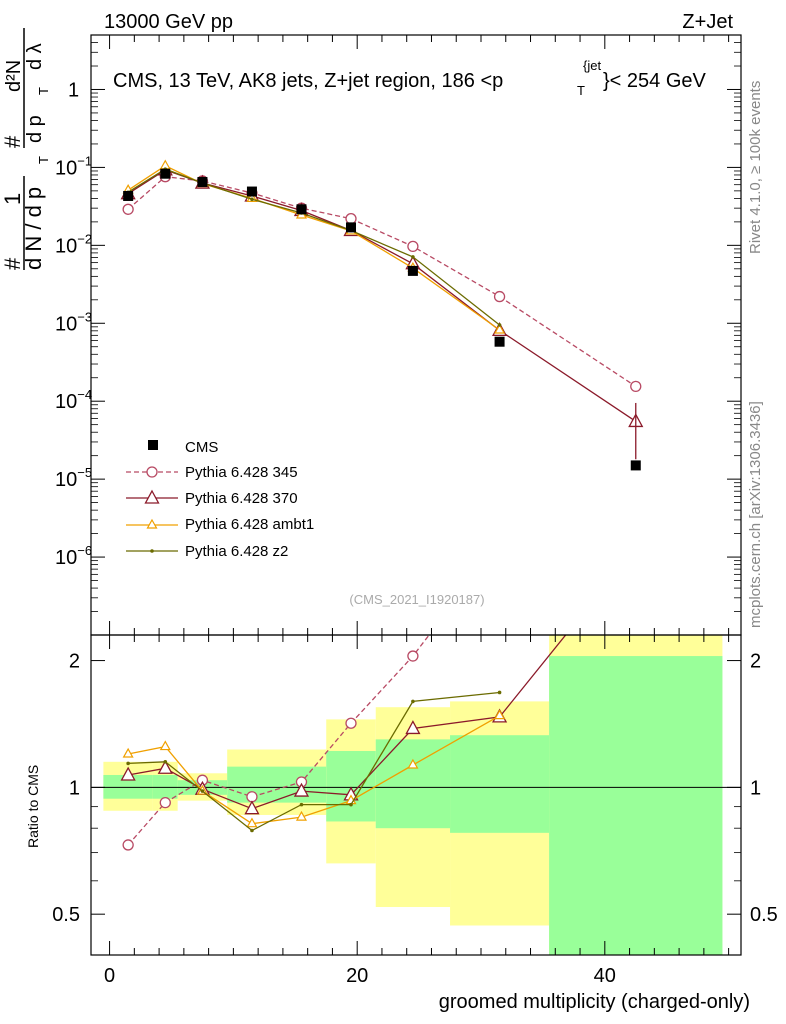 Image resolution: width=786 pixels, height=1024 pixels. What do you see at coordinates (249, 524) in the screenshot?
I see `legend-label-ambt1: Pythia 6.428 ambt1` at bounding box center [249, 524].